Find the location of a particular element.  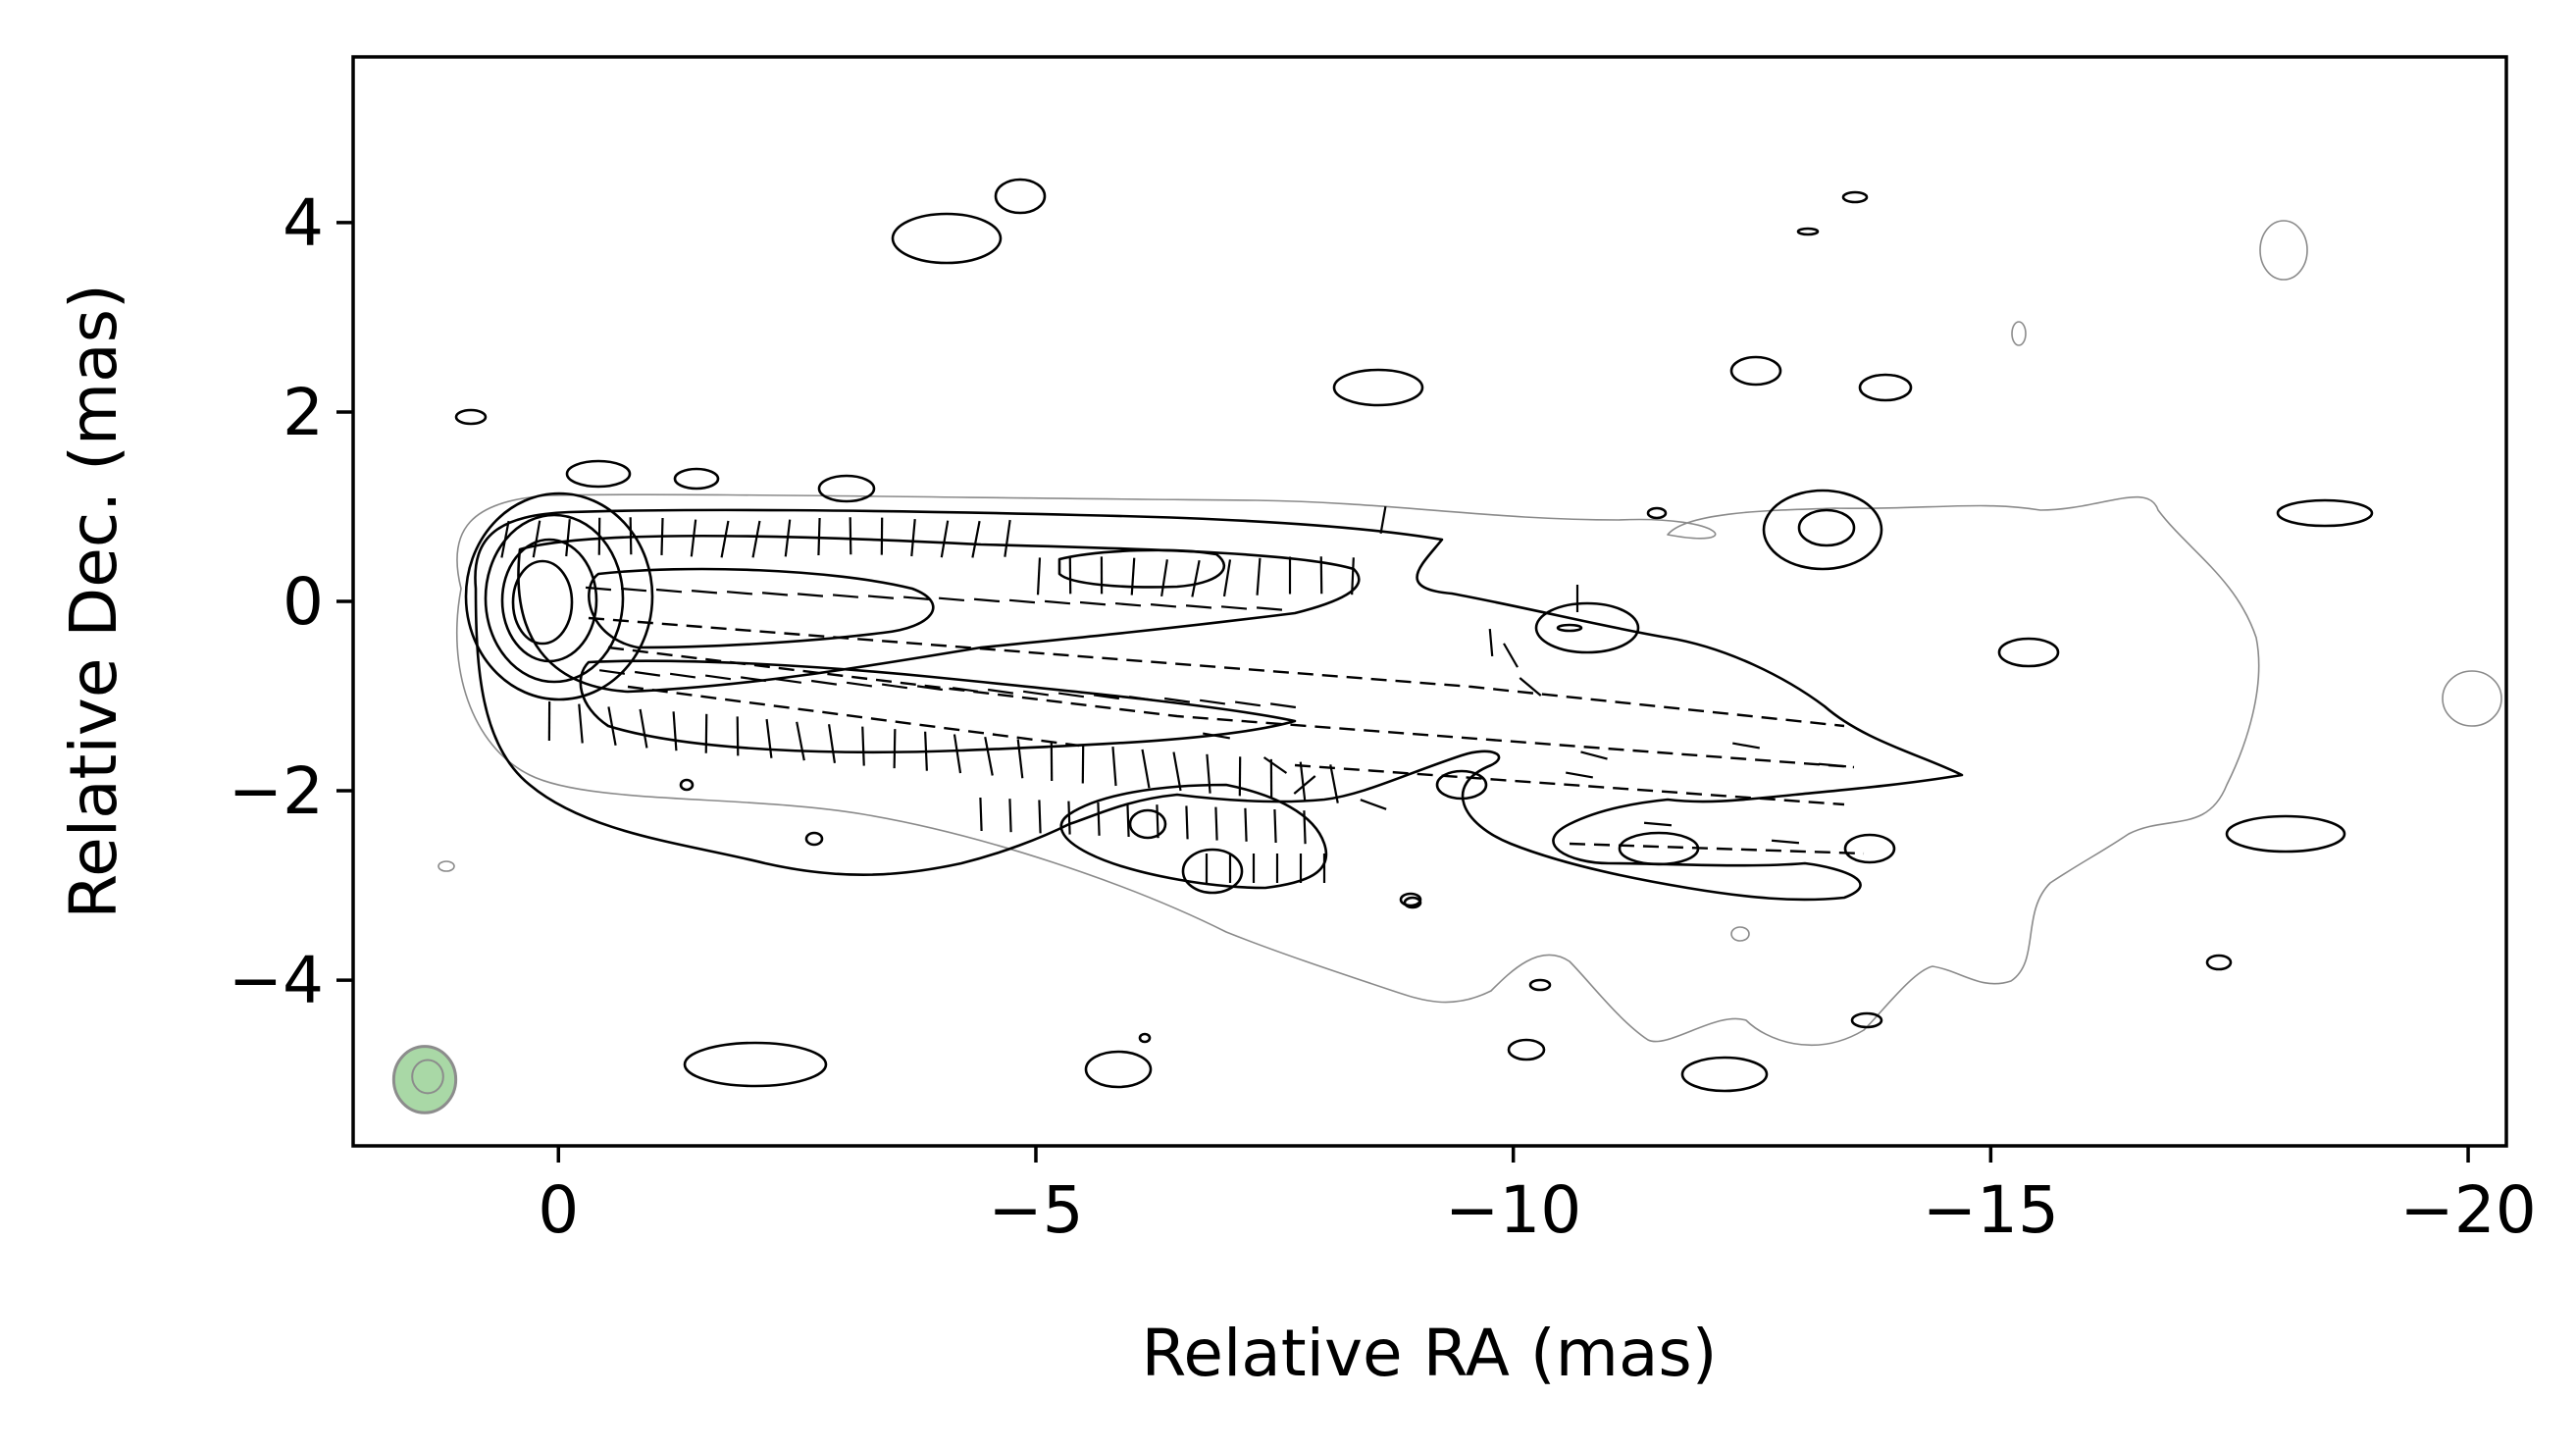

y-tick-label: −2 is located at coordinates (276, 791).